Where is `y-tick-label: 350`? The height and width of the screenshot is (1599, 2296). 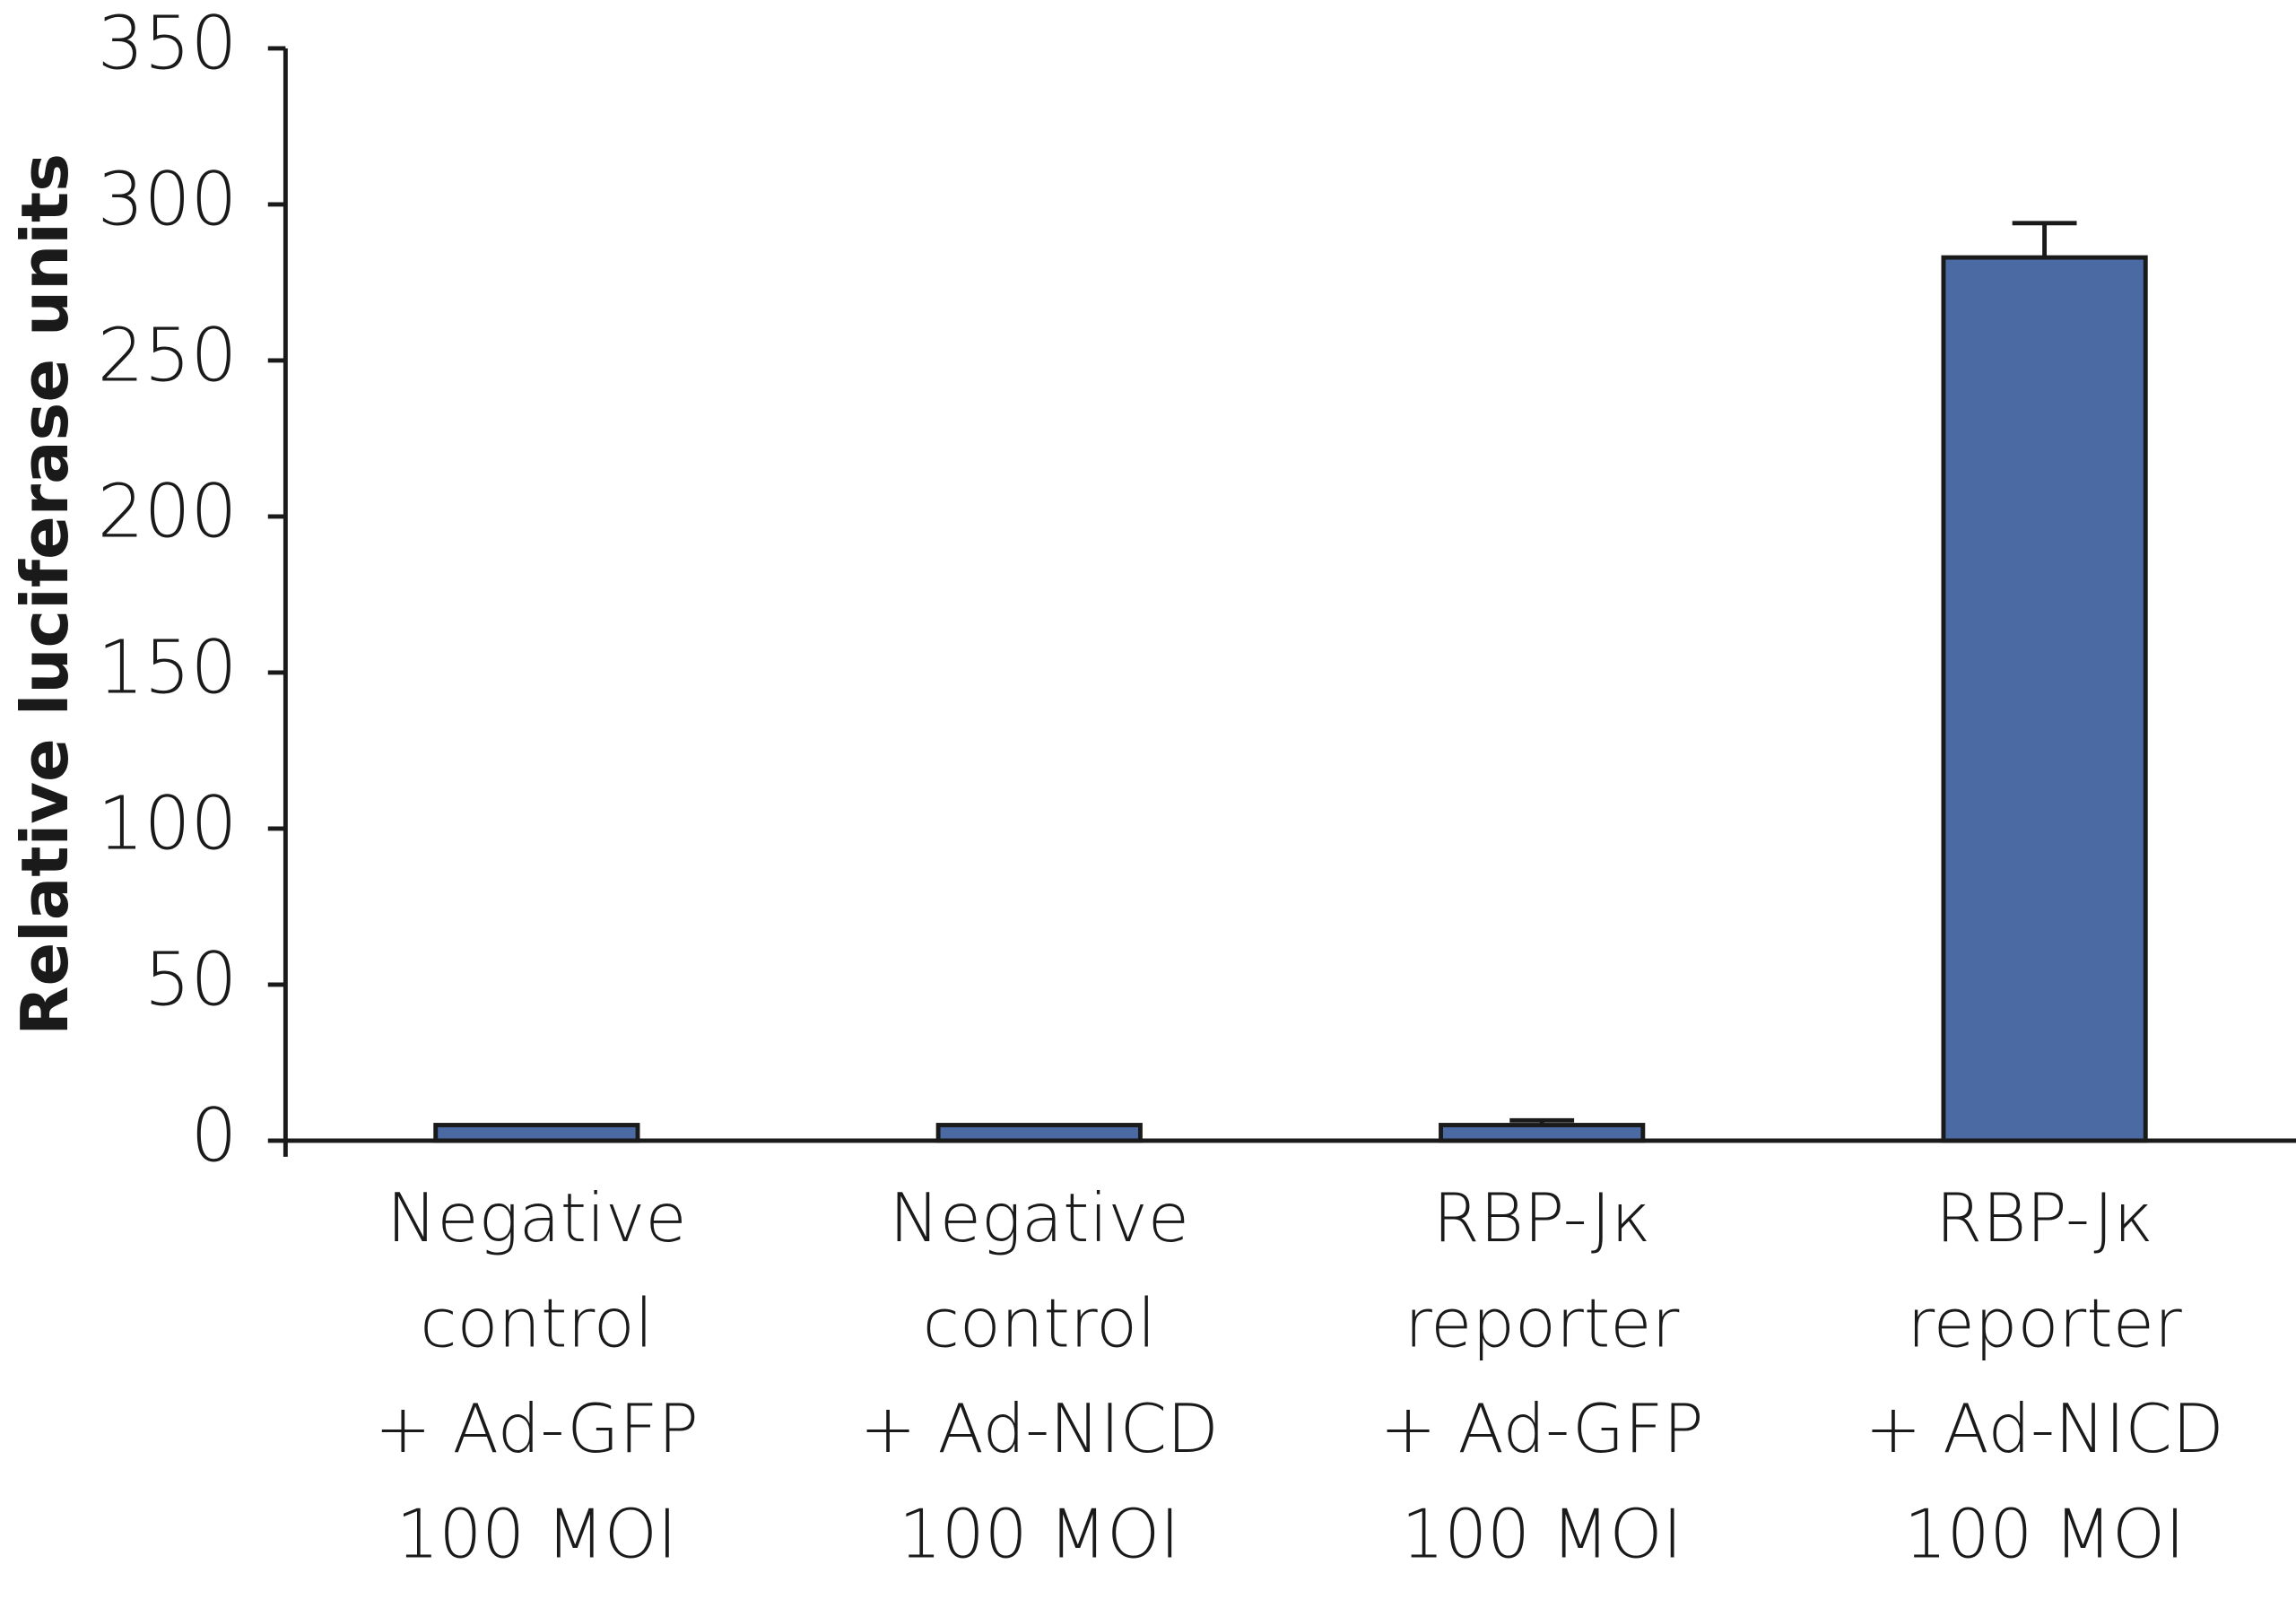 y-tick-label: 350 is located at coordinates (168, 44).